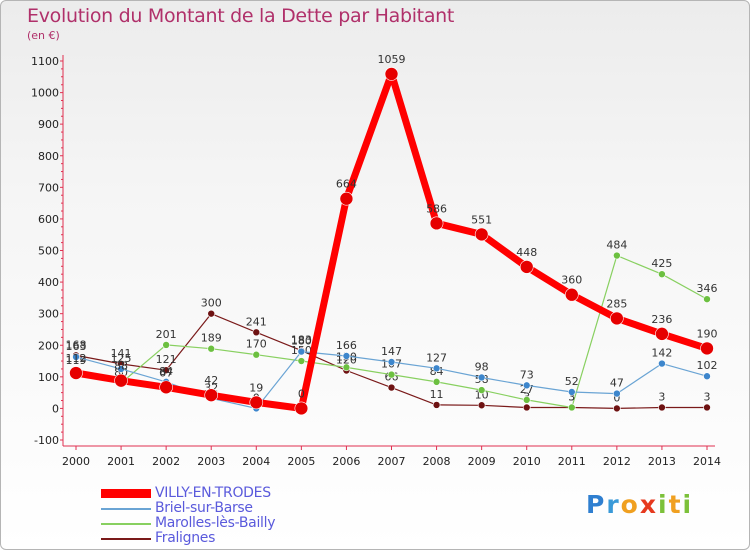 Image resolution: width=750 pixels, height=550 pixels. I want to click on data-label: 300, so click(211, 303).